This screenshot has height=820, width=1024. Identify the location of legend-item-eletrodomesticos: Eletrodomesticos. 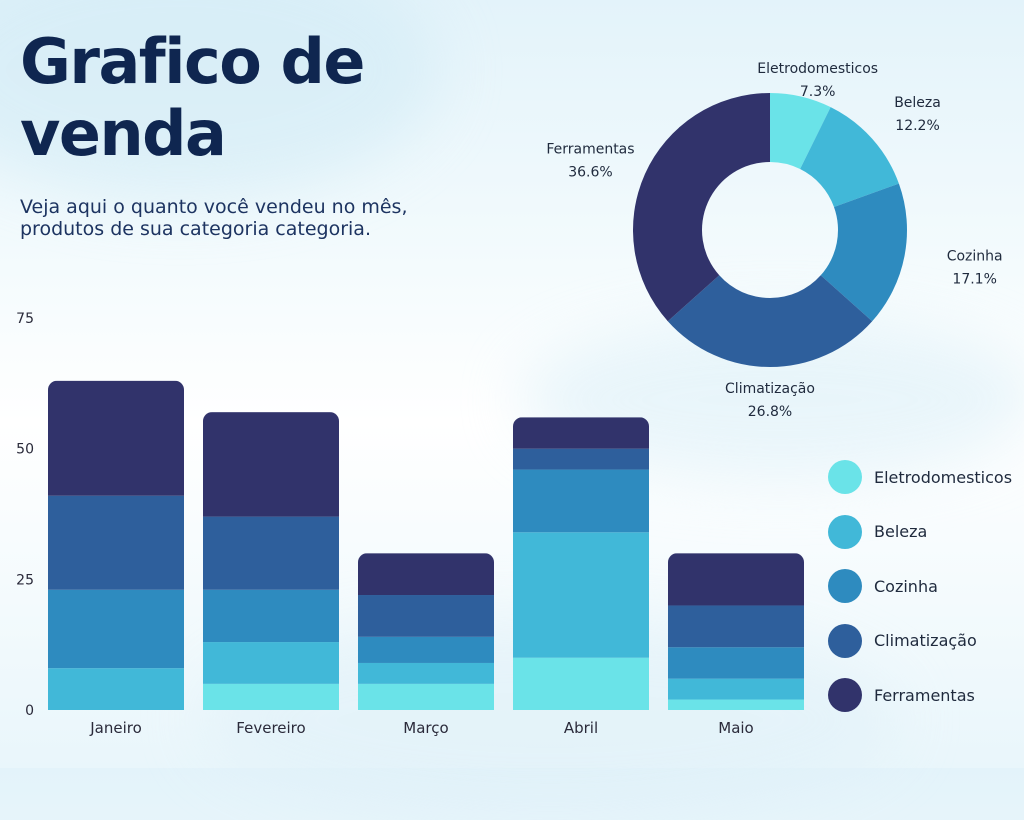
(920, 477).